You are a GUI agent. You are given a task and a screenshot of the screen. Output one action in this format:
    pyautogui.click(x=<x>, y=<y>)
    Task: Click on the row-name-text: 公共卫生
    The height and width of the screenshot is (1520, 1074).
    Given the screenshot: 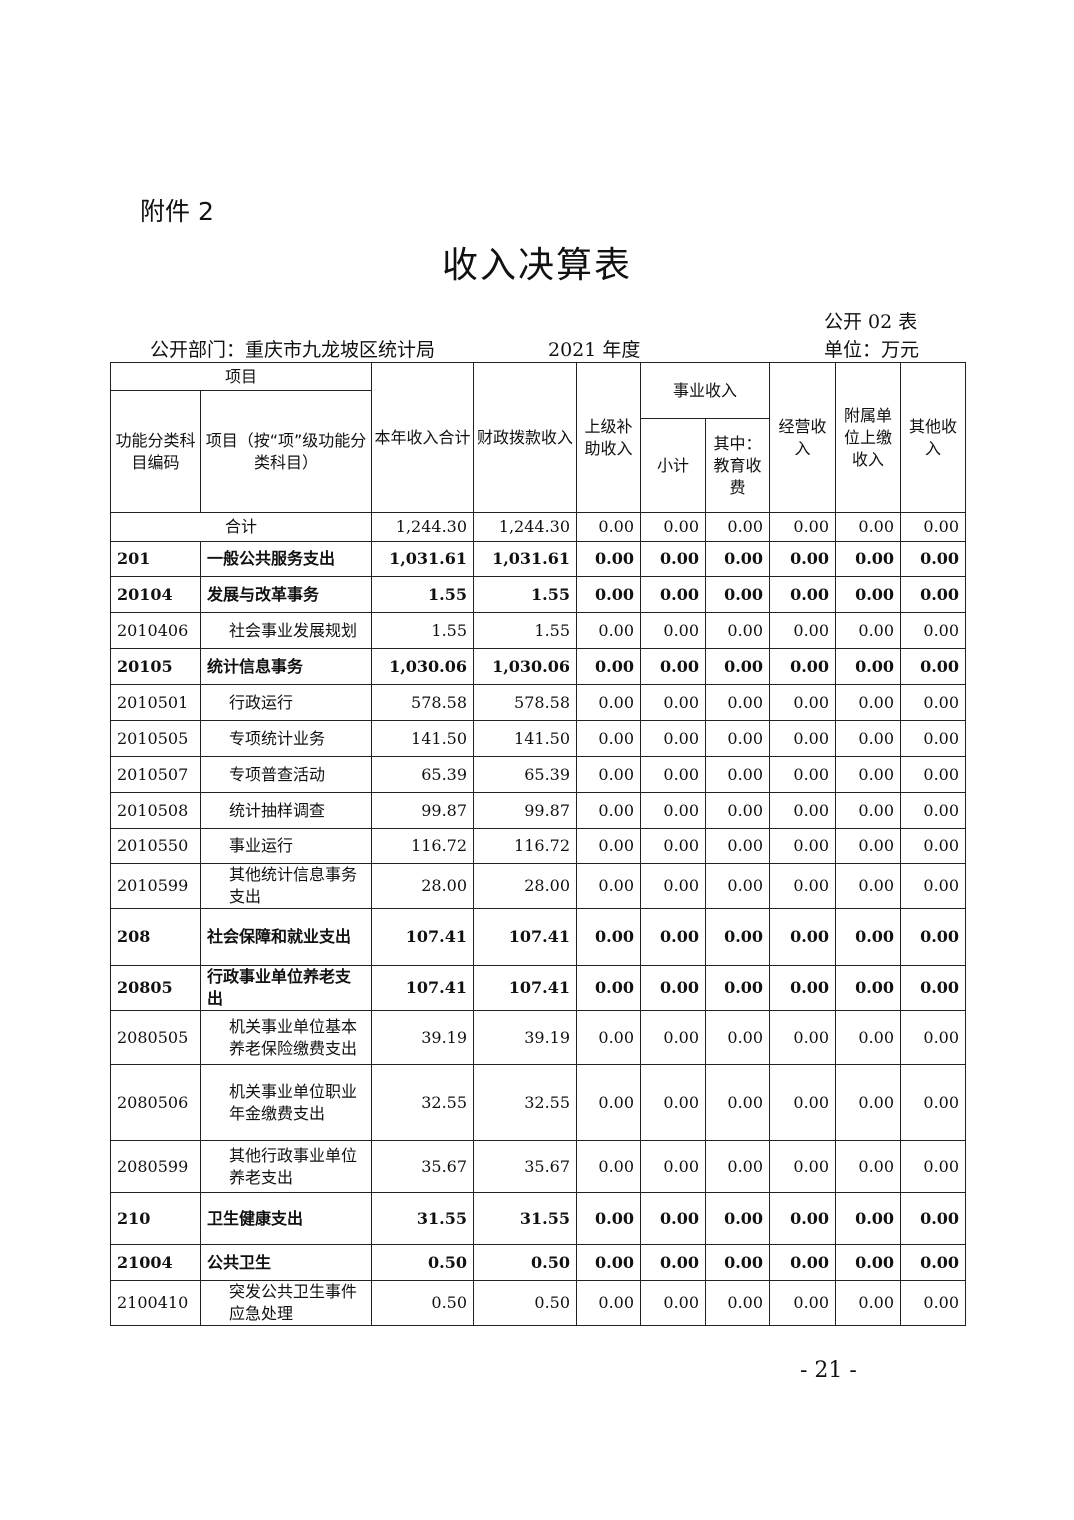 What is the action you would take?
    pyautogui.click(x=239, y=1262)
    